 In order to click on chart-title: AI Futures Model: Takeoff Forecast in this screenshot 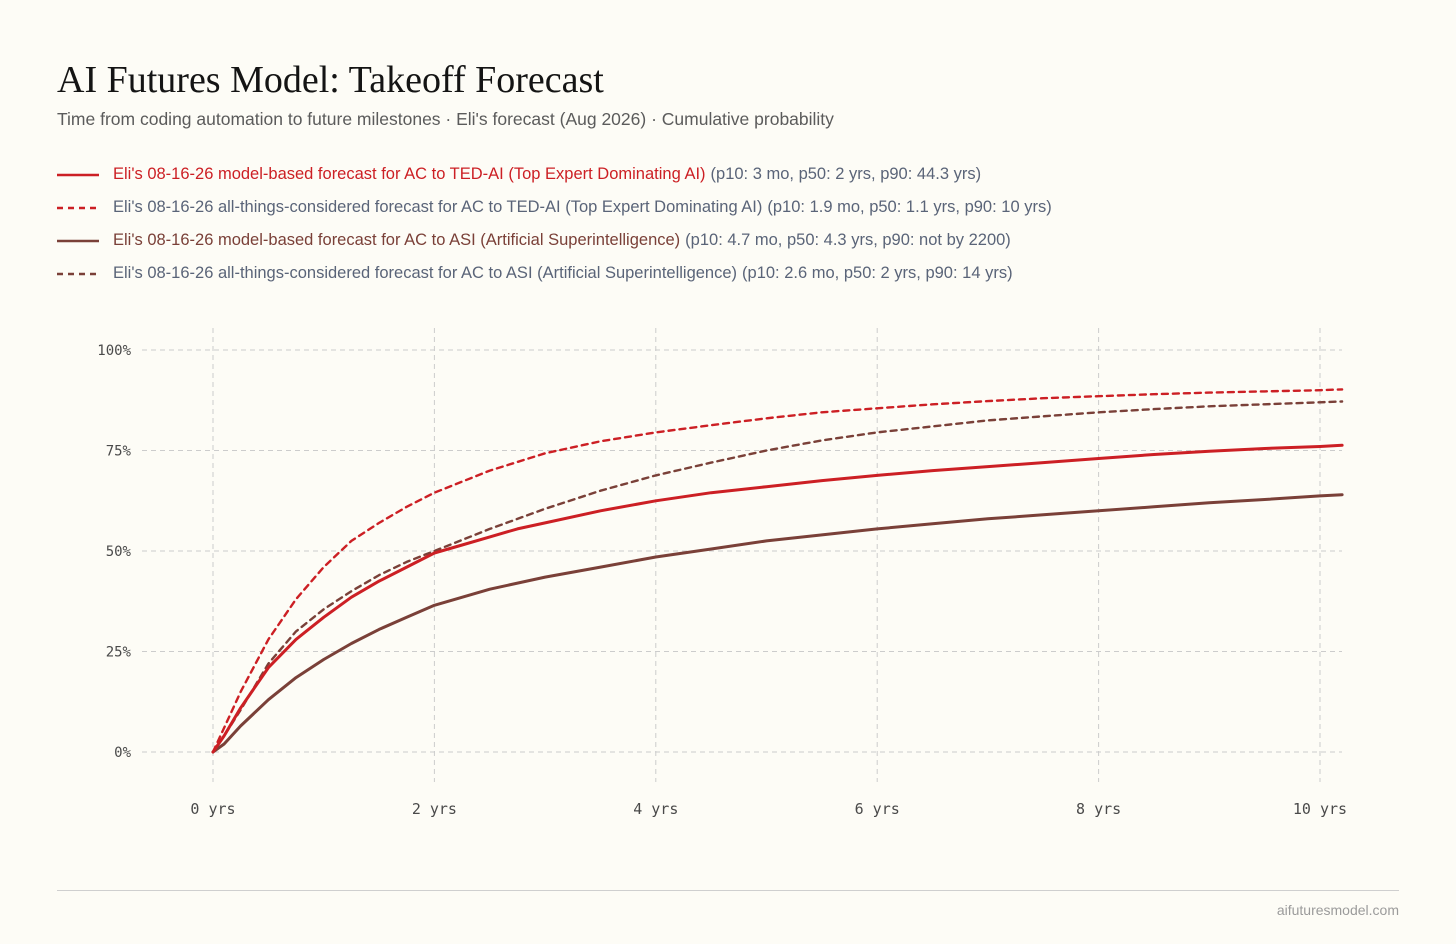, I will do `click(330, 80)`.